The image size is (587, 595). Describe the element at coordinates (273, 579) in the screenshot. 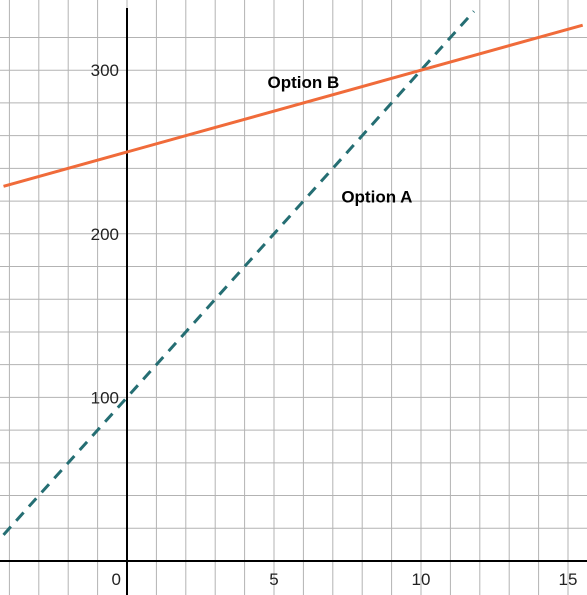

I see `x-tick-label: 5` at that location.